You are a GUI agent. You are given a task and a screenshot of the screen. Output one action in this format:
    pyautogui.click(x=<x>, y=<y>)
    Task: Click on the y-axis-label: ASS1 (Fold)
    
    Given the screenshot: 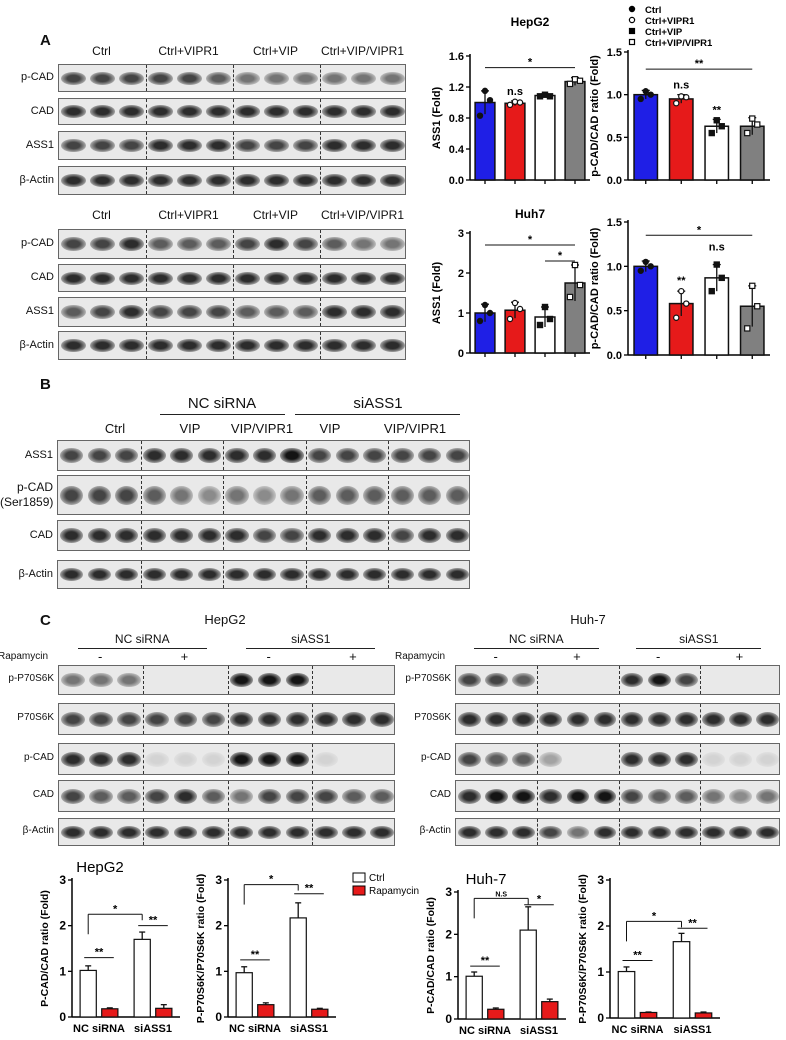 What is the action you would take?
    pyautogui.click(x=437, y=293)
    